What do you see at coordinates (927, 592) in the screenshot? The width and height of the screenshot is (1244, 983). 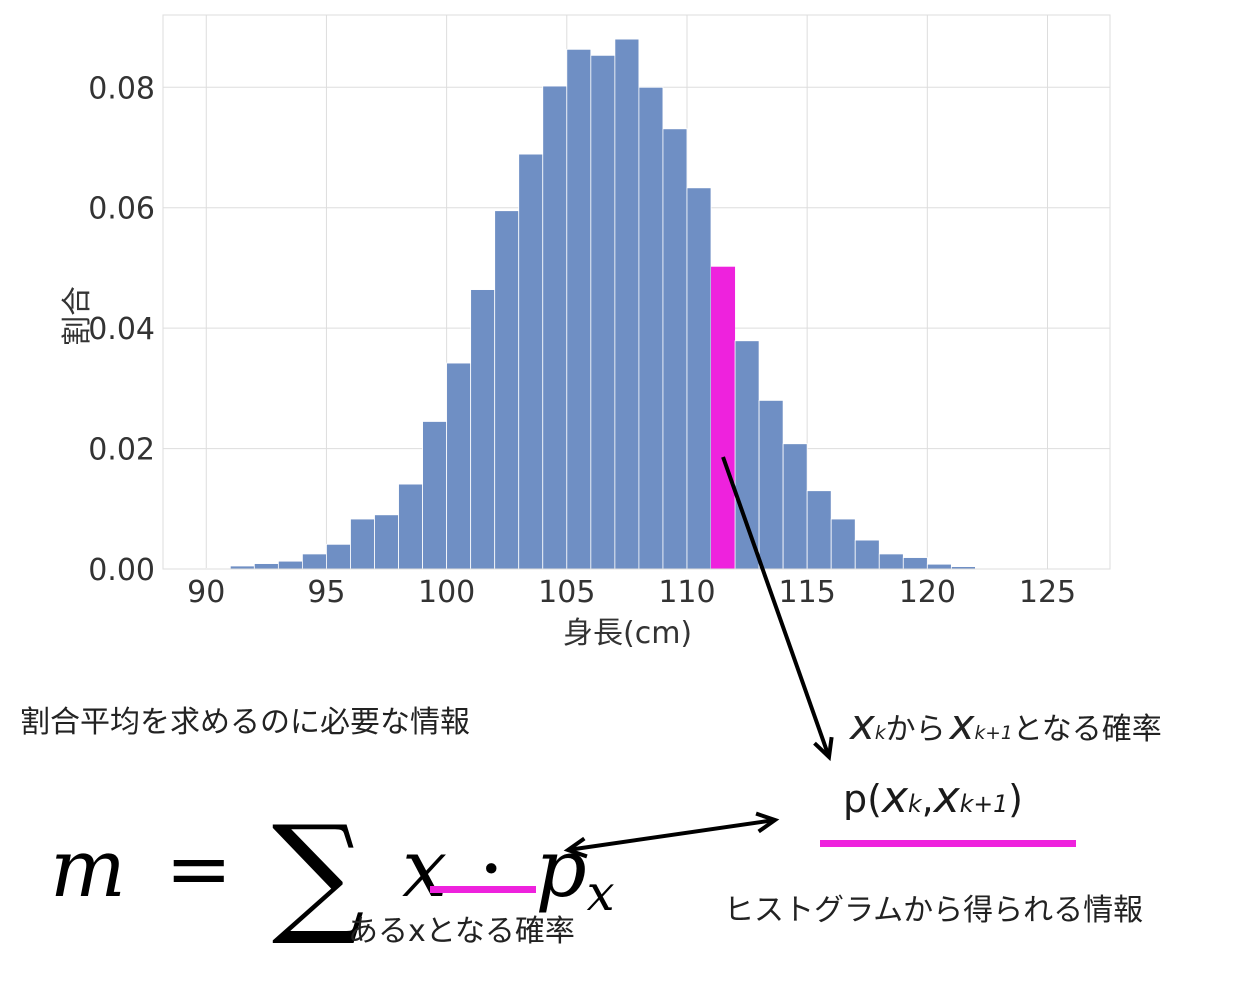 I see `x-tick-label: 120` at bounding box center [927, 592].